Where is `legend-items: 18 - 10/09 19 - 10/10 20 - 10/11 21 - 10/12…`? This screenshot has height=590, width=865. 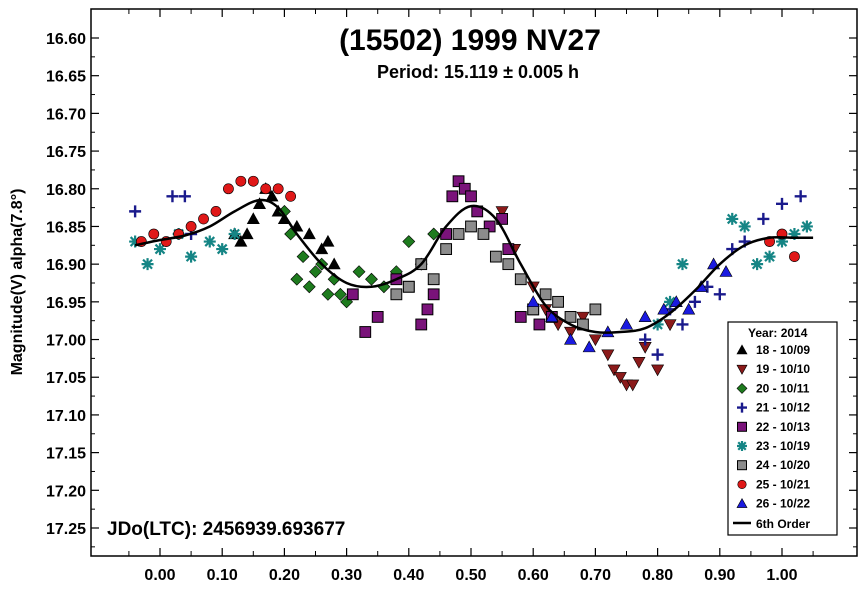 legend-items: 18 - 10/09 19 - 10/10 20 - 10/11 21 - 10/12… is located at coordinates (773, 427).